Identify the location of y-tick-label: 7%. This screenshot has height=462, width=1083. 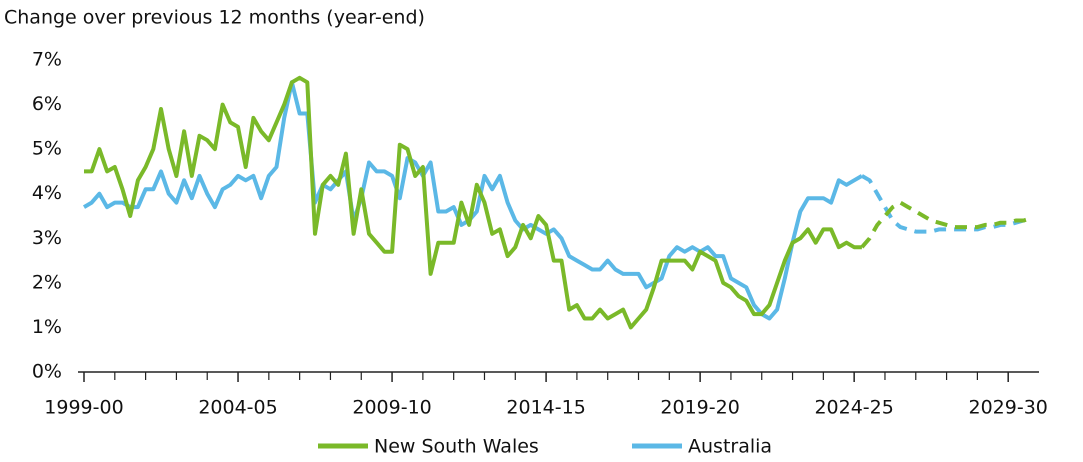
(47, 60).